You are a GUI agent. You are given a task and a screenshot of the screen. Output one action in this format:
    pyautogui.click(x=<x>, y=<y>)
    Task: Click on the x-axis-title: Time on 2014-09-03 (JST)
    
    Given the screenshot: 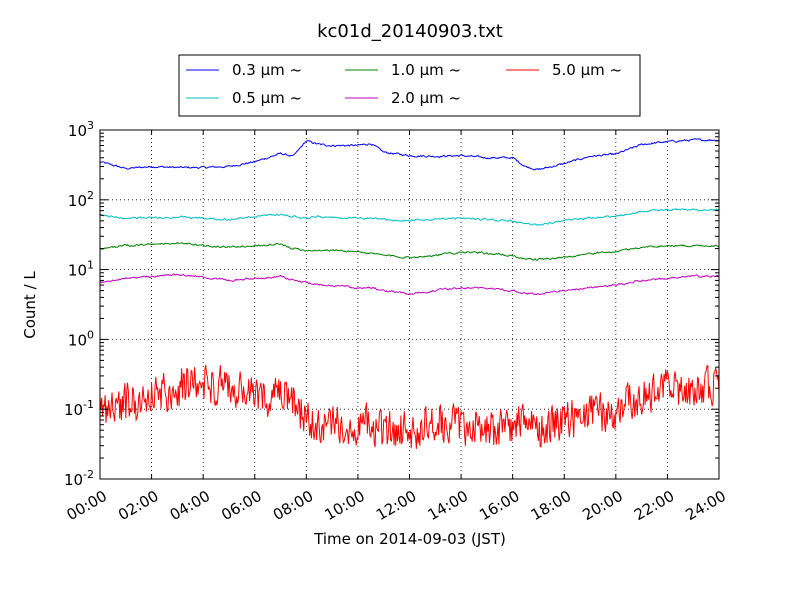 What is the action you would take?
    pyautogui.click(x=409, y=539)
    